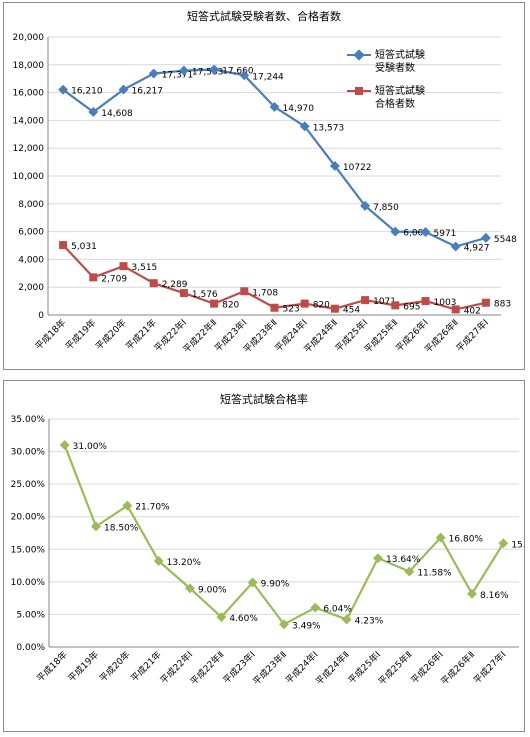 This screenshot has height=737, width=530. Describe the element at coordinates (184, 563) in the screenshot. I see `data-label: 13.20%` at that location.